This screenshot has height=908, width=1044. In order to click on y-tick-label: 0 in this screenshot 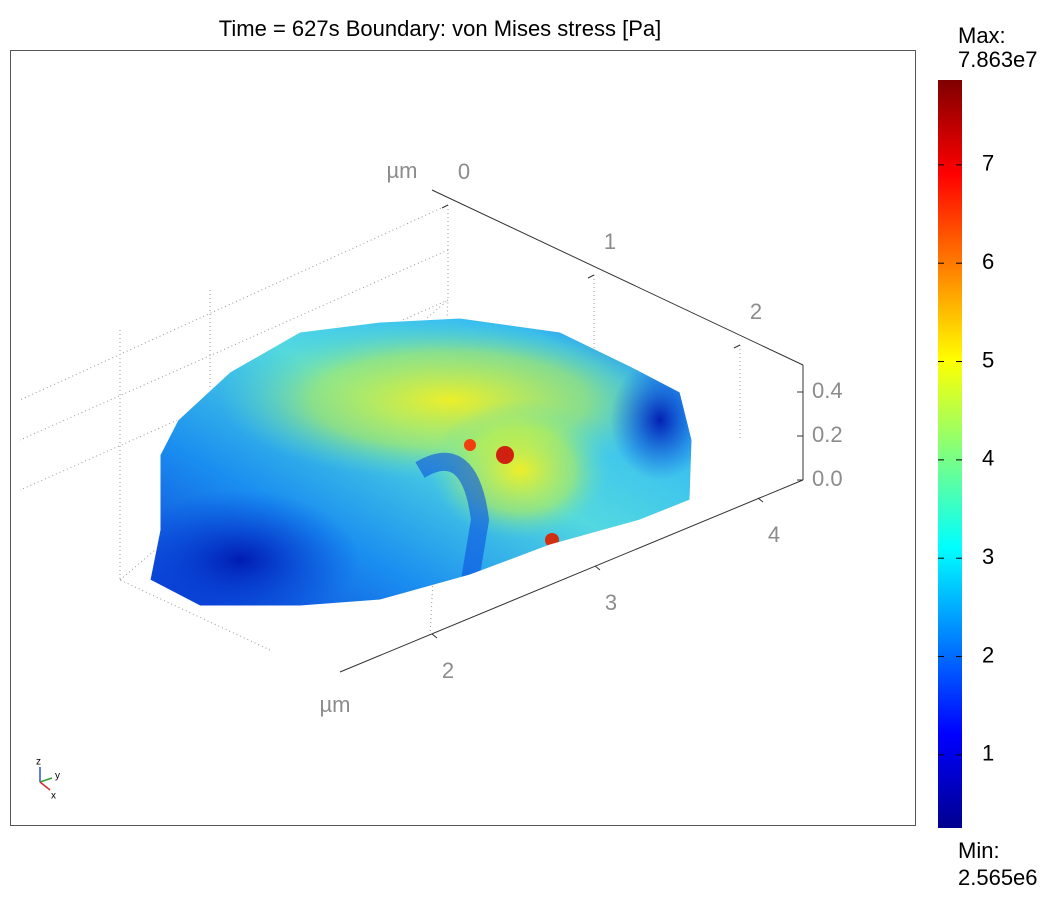, I will do `click(464, 171)`.